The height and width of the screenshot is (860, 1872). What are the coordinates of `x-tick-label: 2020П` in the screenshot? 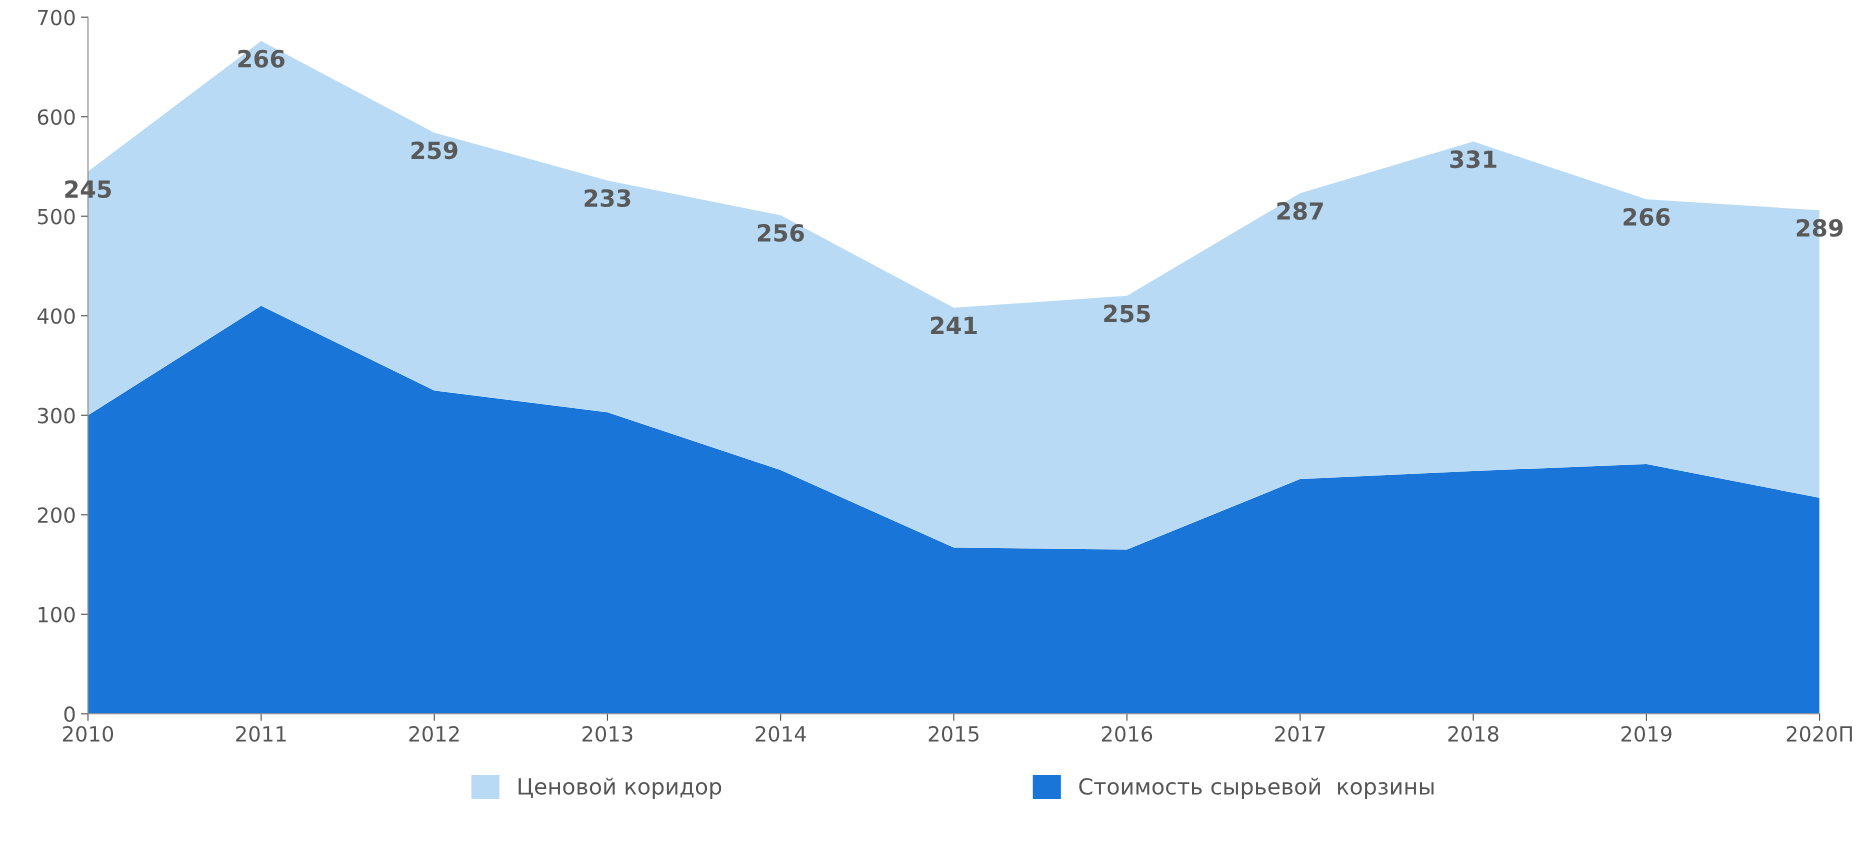 It's located at (1819, 733).